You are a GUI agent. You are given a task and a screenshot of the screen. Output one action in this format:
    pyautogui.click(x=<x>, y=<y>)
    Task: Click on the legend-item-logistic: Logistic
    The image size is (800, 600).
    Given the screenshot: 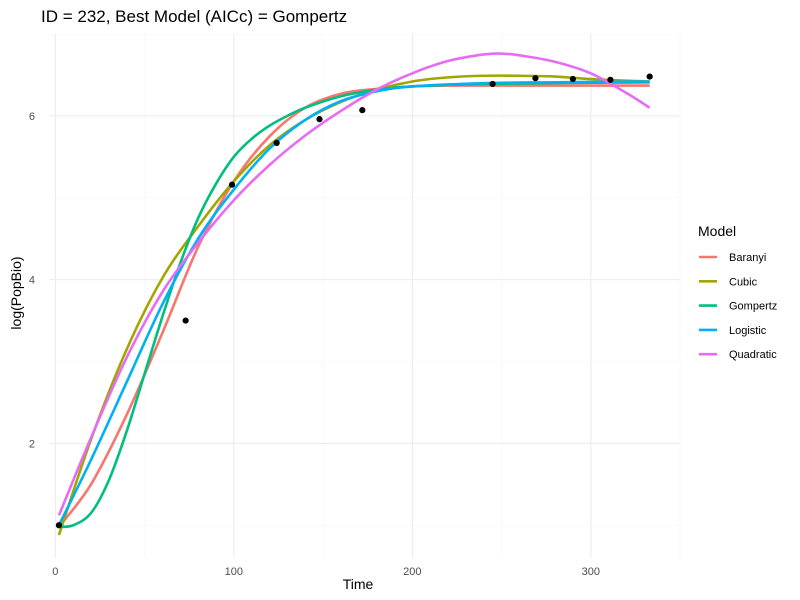 What is the action you would take?
    pyautogui.click(x=733, y=331)
    